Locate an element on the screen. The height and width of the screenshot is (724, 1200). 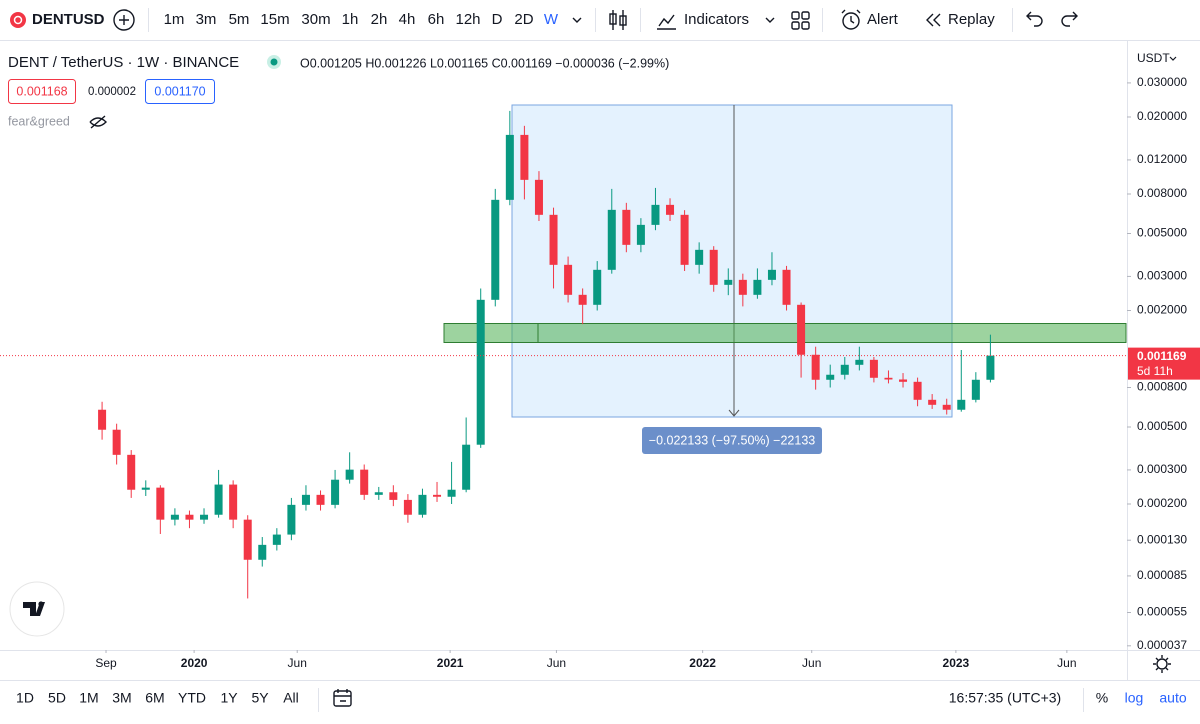
x-tick-label: 2022 is located at coordinates (702, 663).